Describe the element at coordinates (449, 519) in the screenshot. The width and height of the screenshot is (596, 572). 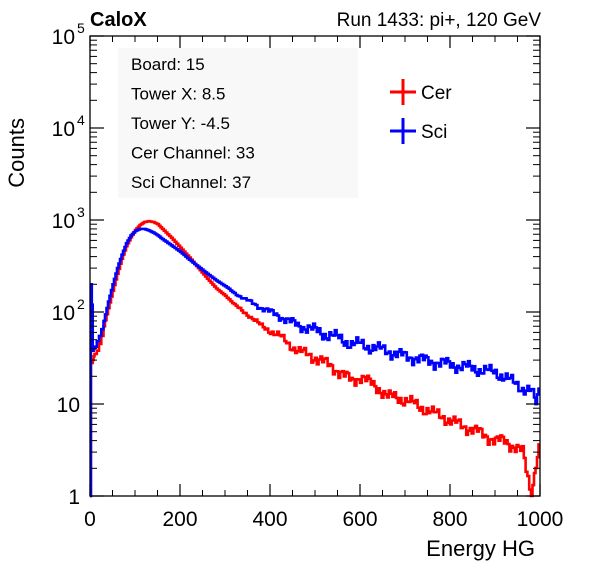
I see `x-tick-label: 800` at that location.